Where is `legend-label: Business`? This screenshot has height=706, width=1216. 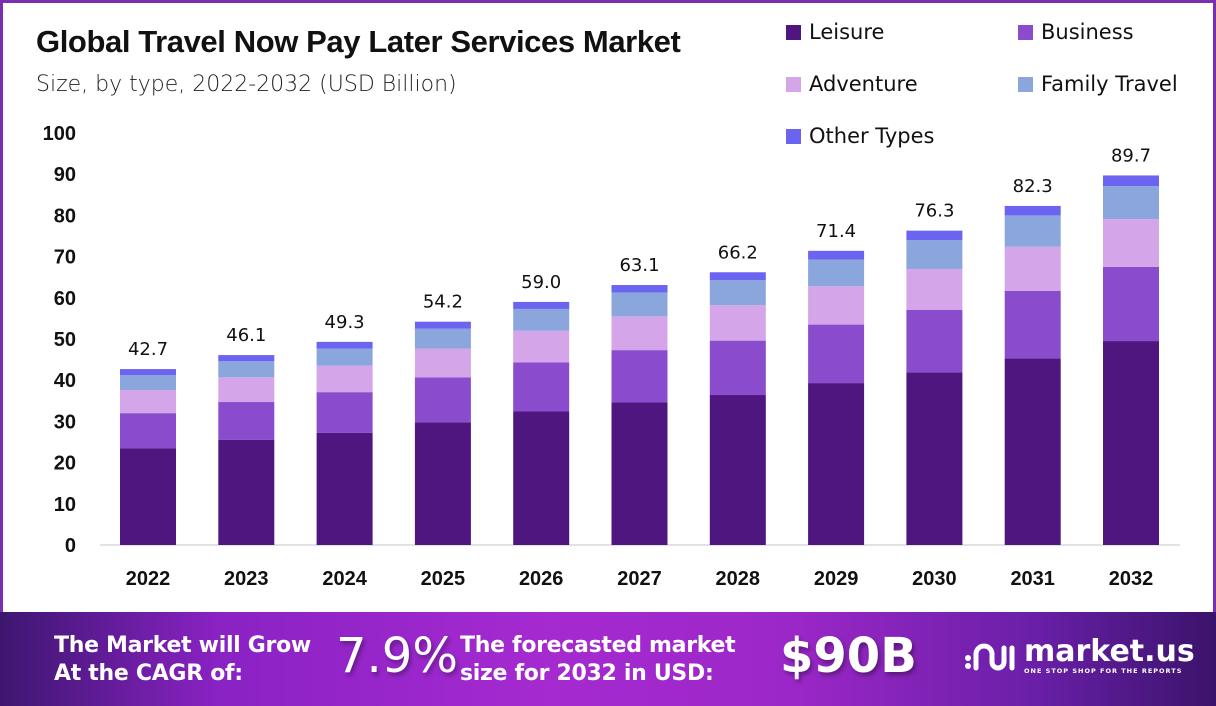
legend-label: Business is located at coordinates (1087, 32).